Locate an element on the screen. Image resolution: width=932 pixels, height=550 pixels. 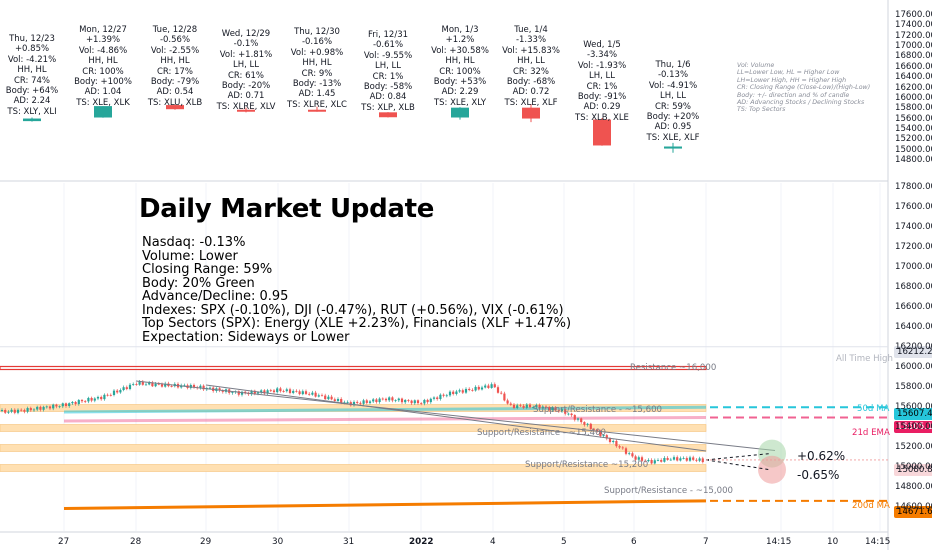
lower-y-tick-label: 16600.00 is located at coordinates (913, 307).